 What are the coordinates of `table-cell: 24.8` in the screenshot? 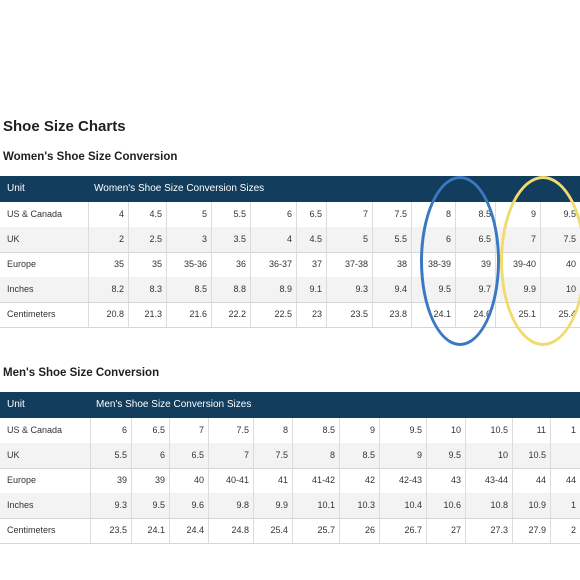 It's located at (230, 530).